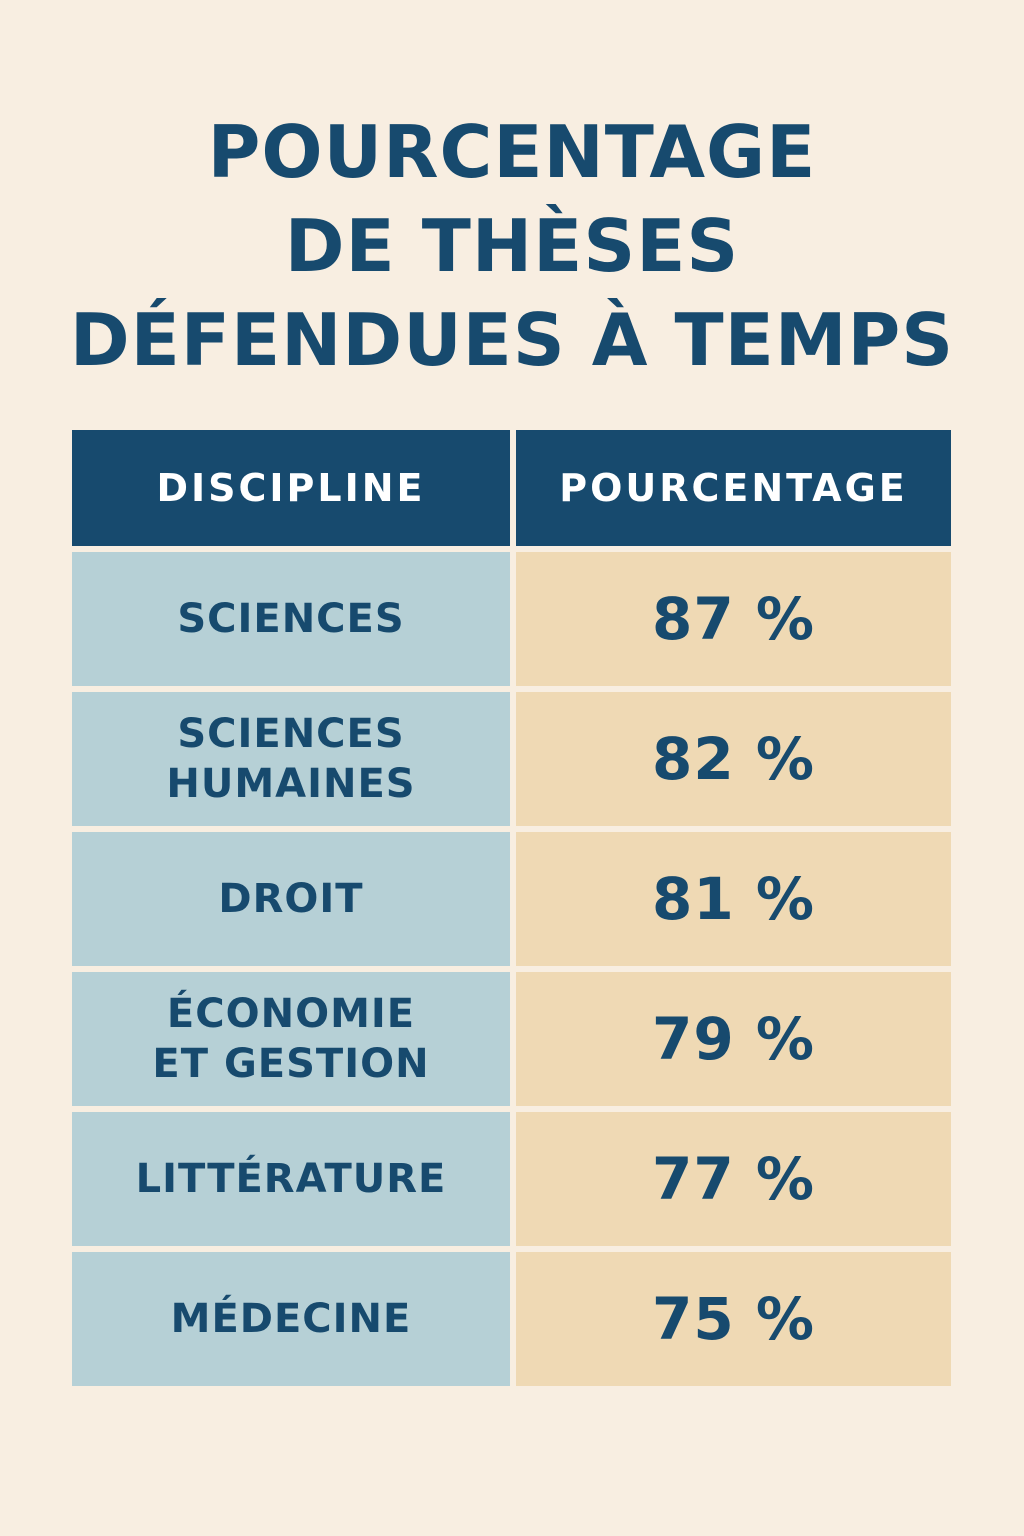  Describe the element at coordinates (733, 619) in the screenshot. I see `percentage-cell: 87 %` at that location.